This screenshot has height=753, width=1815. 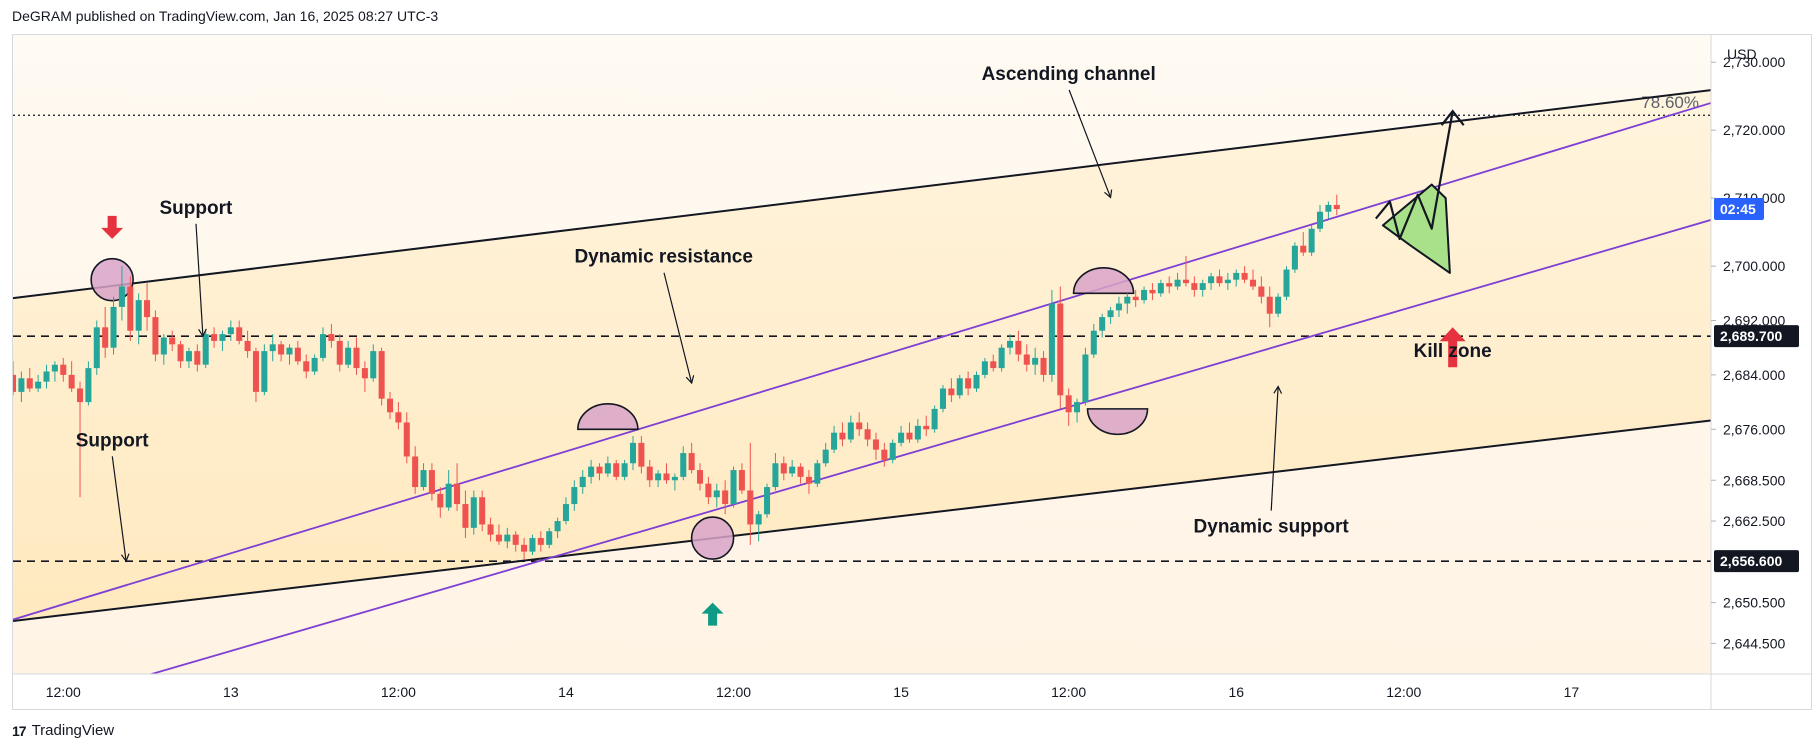 What do you see at coordinates (63, 730) in the screenshot?
I see `footer-brand: 17 TradingView` at bounding box center [63, 730].